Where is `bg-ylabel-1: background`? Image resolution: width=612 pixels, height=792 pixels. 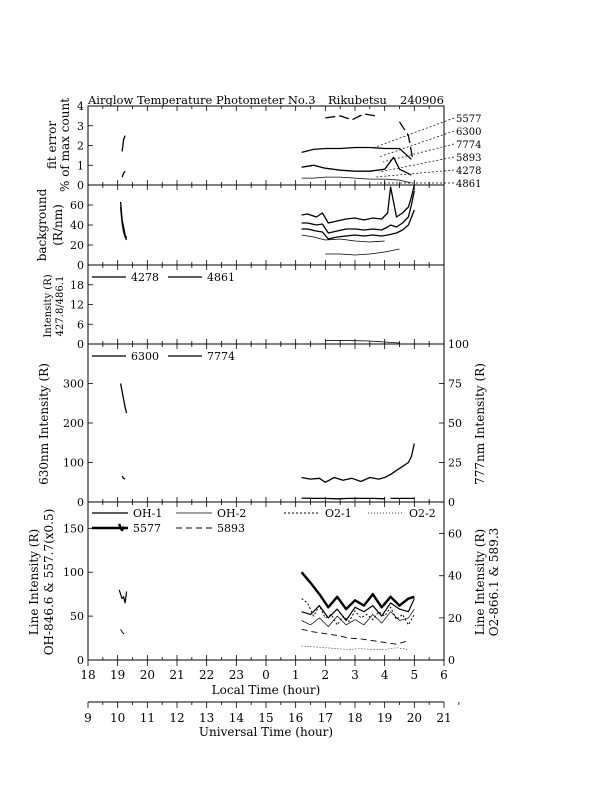 bg-ylabel-1: background is located at coordinates (42, 224).